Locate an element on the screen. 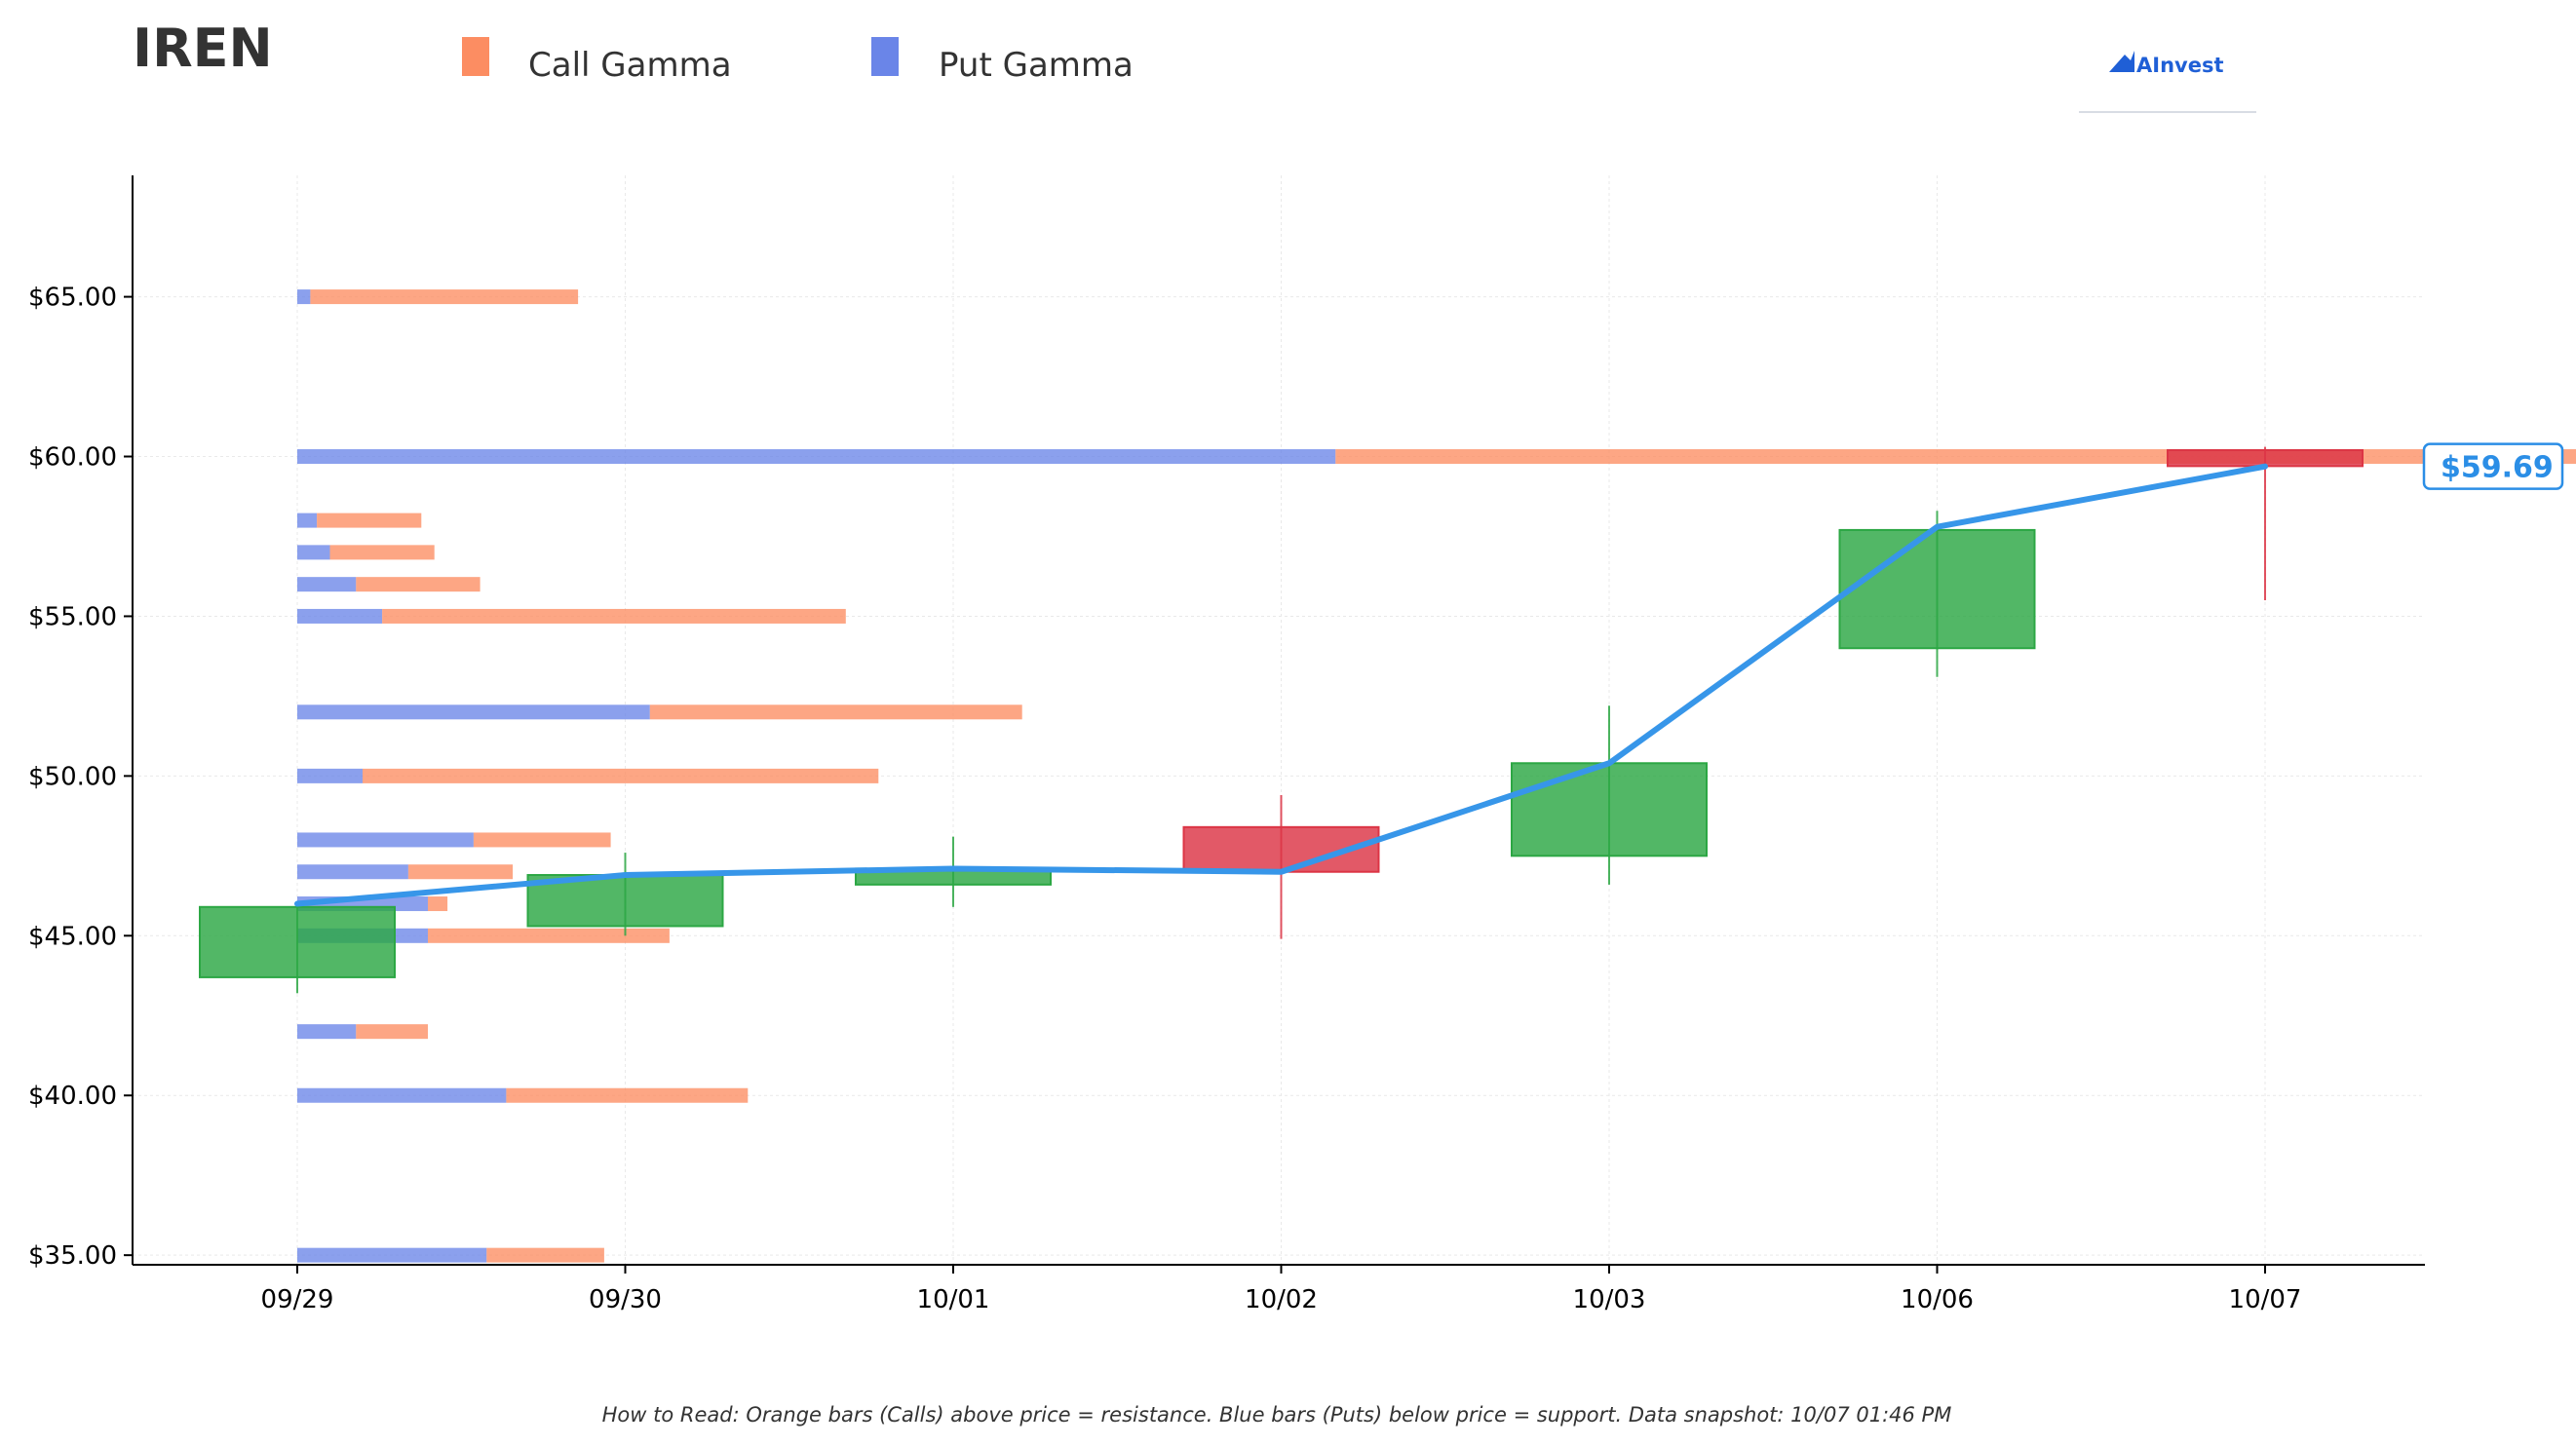 The height and width of the screenshot is (1446, 2576). y-tick-label: $40.00 is located at coordinates (72, 1096).